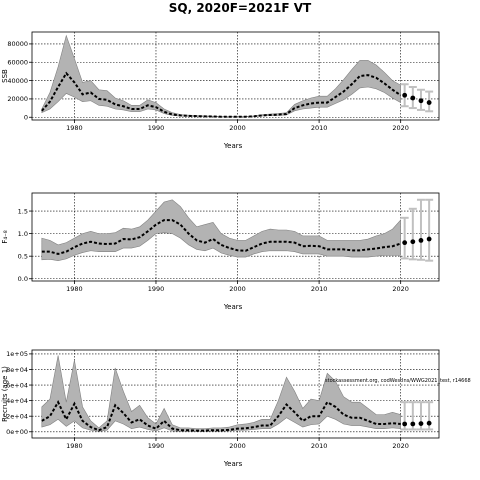  What do you see at coordinates (23, 279) in the screenshot?
I see `y-tick-label: 0.0` at bounding box center [23, 279].